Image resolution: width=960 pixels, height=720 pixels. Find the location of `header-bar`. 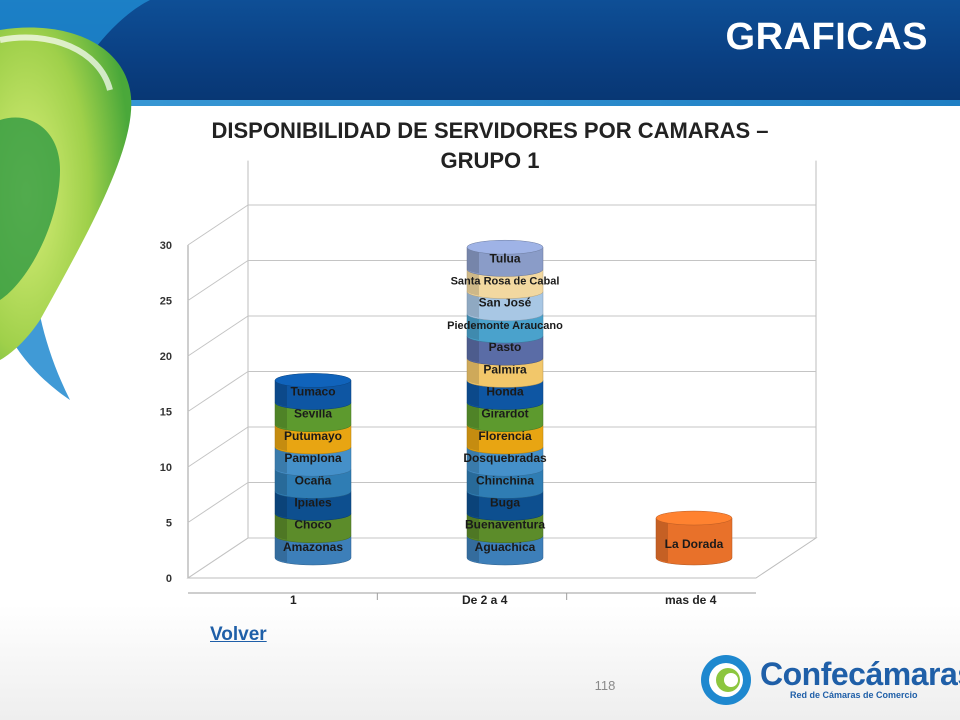

header-bar is located at coordinates (480, 50).